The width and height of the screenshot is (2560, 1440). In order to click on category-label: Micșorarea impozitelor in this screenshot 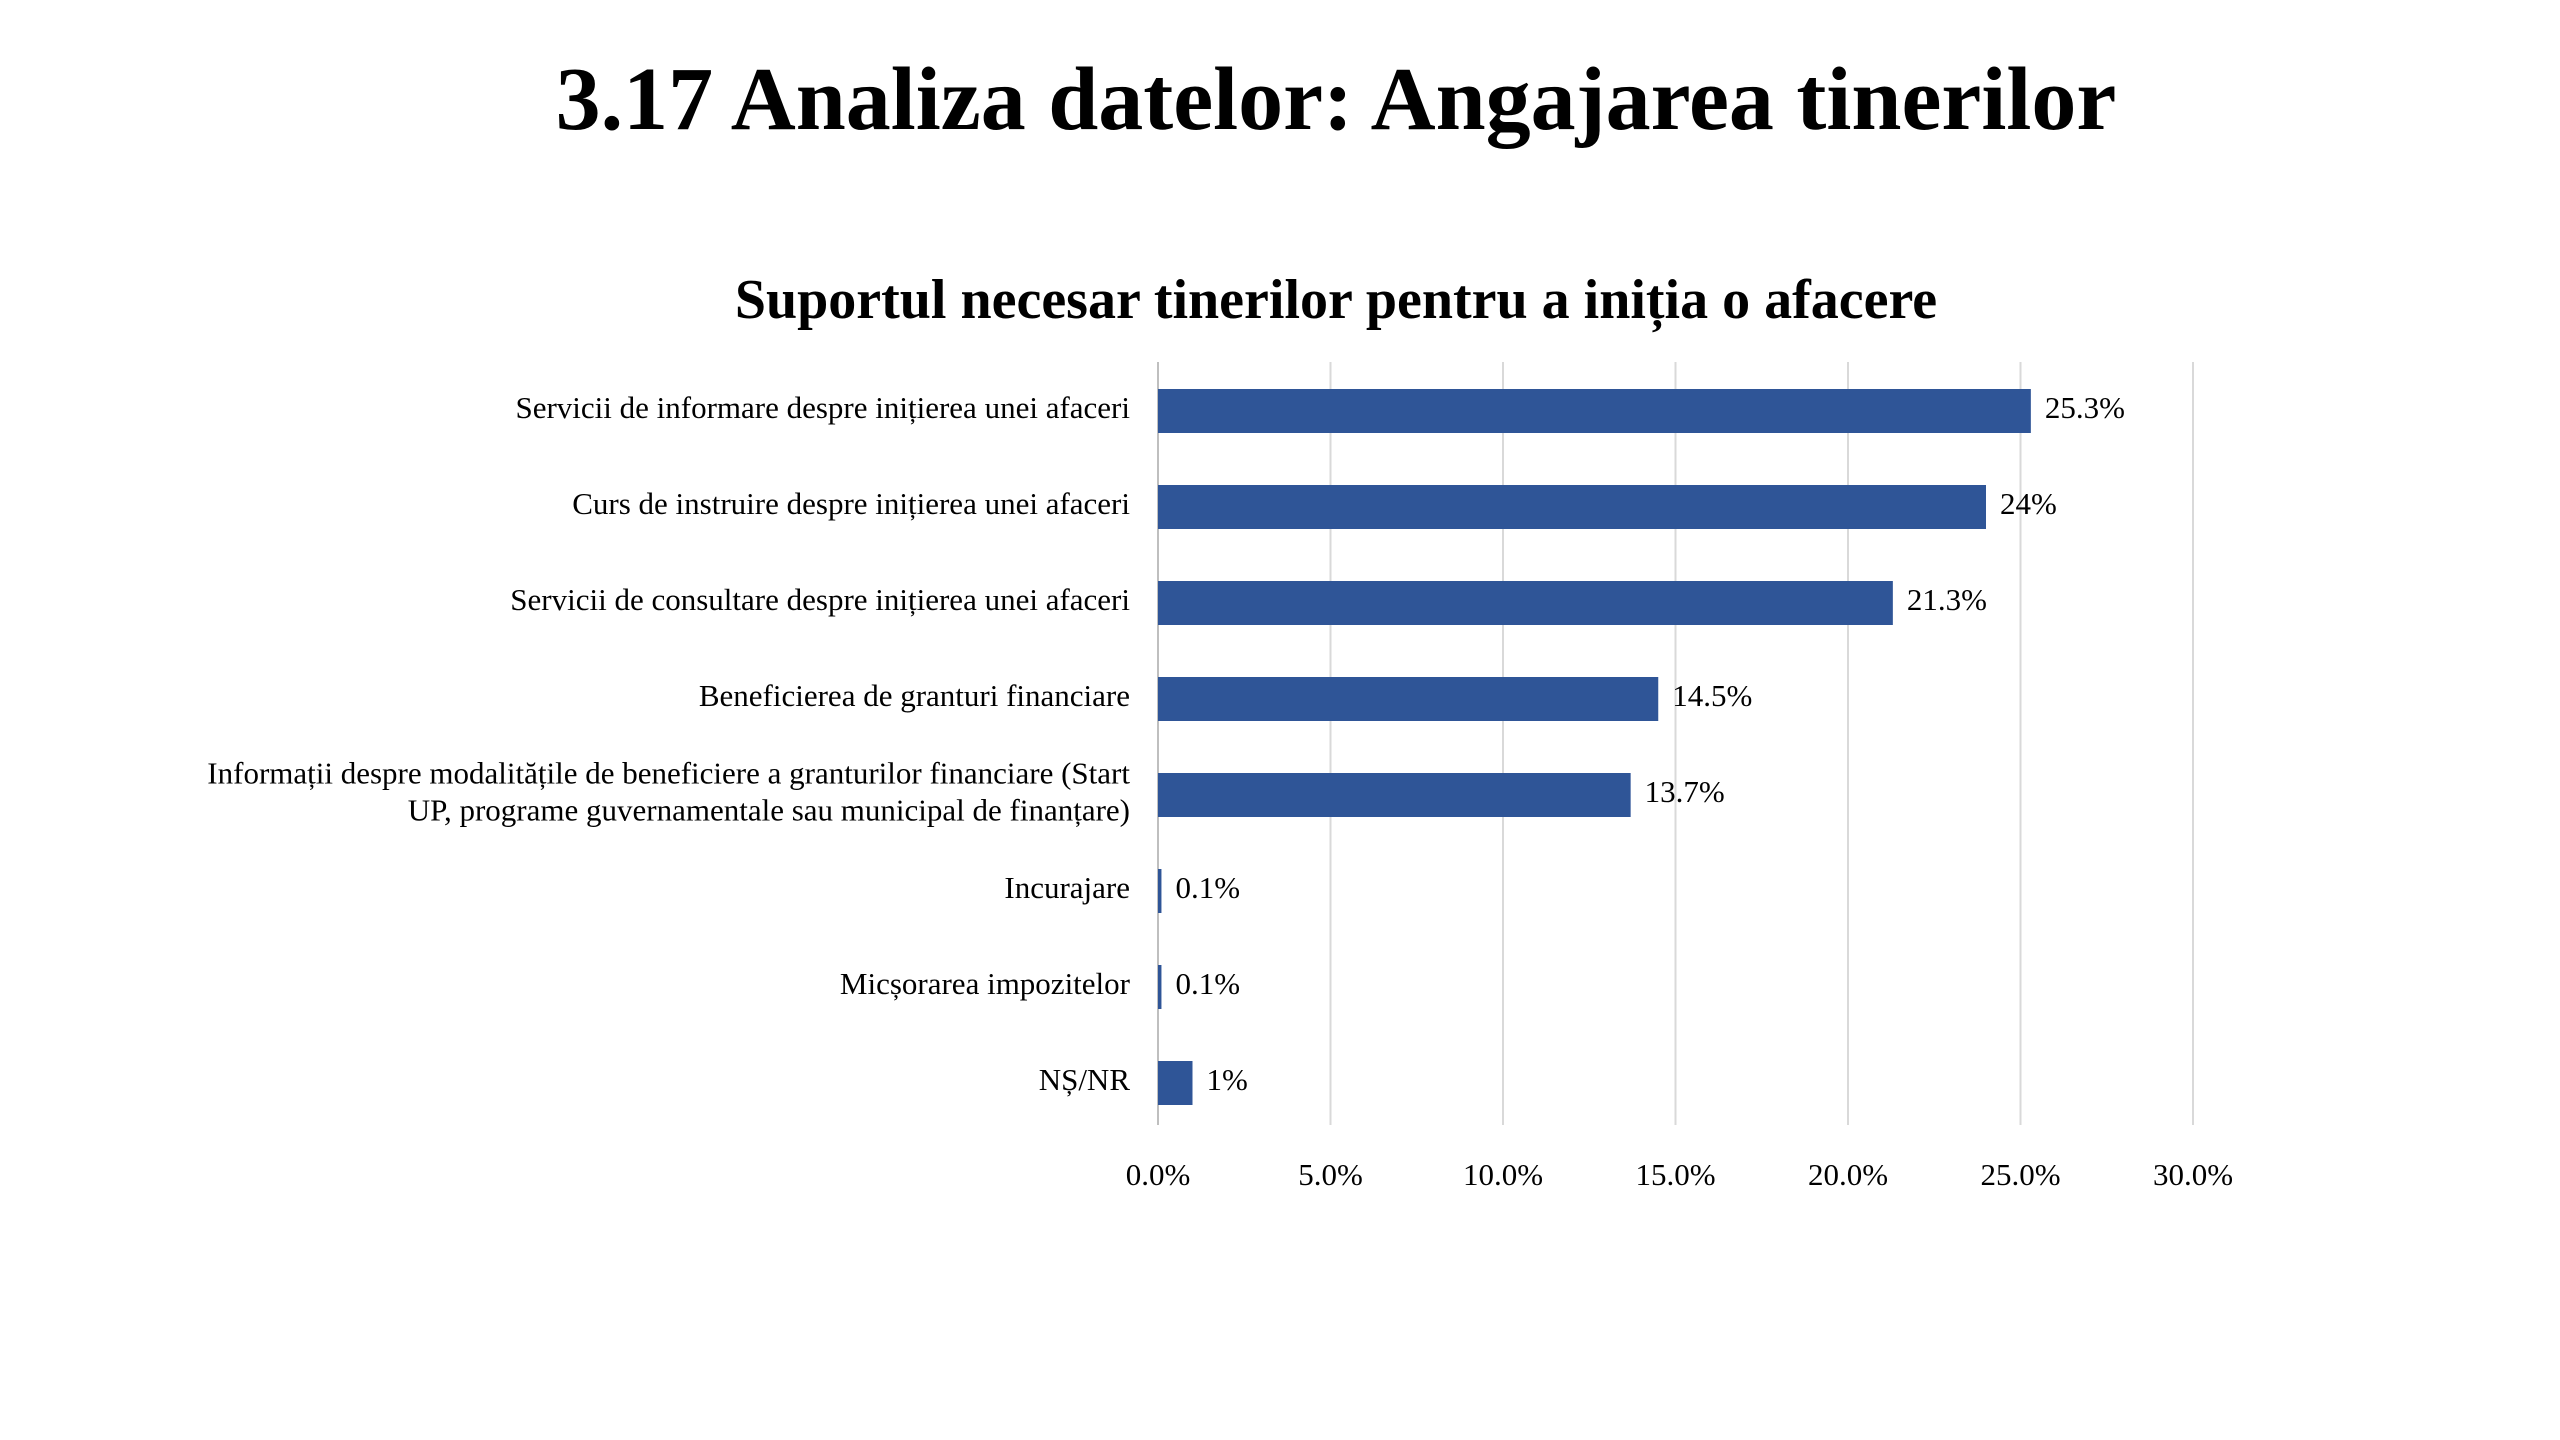, I will do `click(985, 983)`.